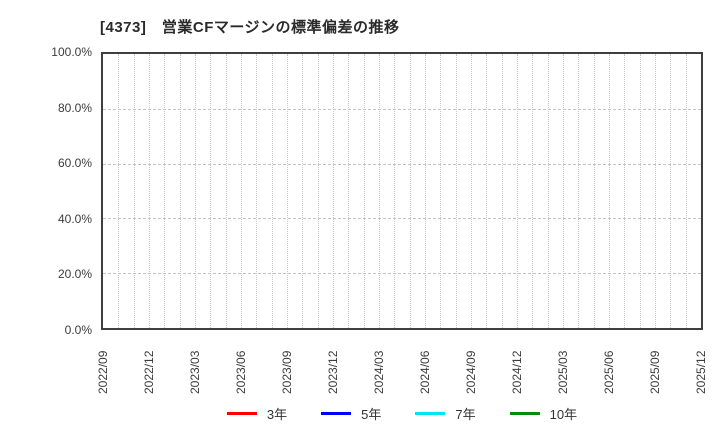 The image size is (720, 440). What do you see at coordinates (425, 372) in the screenshot?
I see `x-axis-tick-label: 2024/06` at bounding box center [425, 372].